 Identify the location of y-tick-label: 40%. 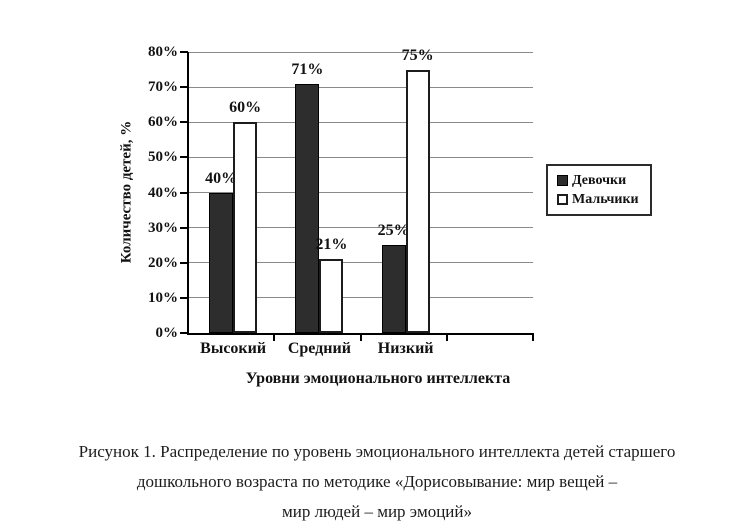
(163, 192).